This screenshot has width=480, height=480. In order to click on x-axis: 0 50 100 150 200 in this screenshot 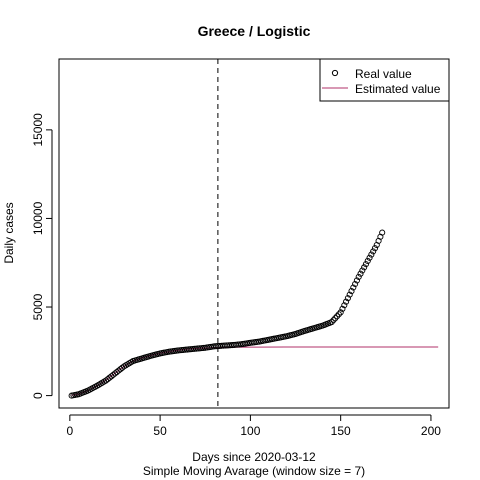, I will do `click(253, 426)`.